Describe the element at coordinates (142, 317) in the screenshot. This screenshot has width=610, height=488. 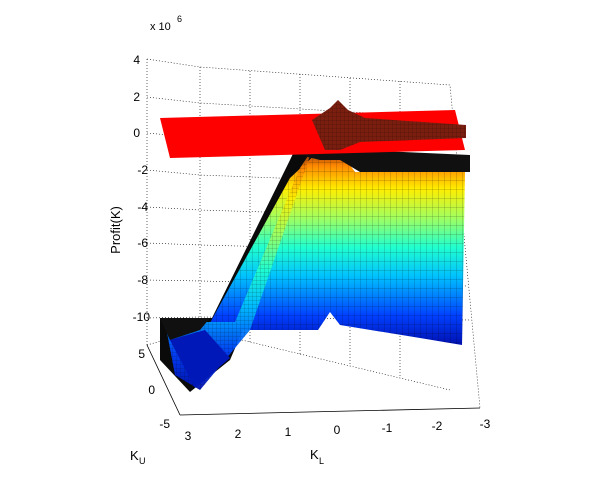
I see `z-tick-label: -10` at that location.